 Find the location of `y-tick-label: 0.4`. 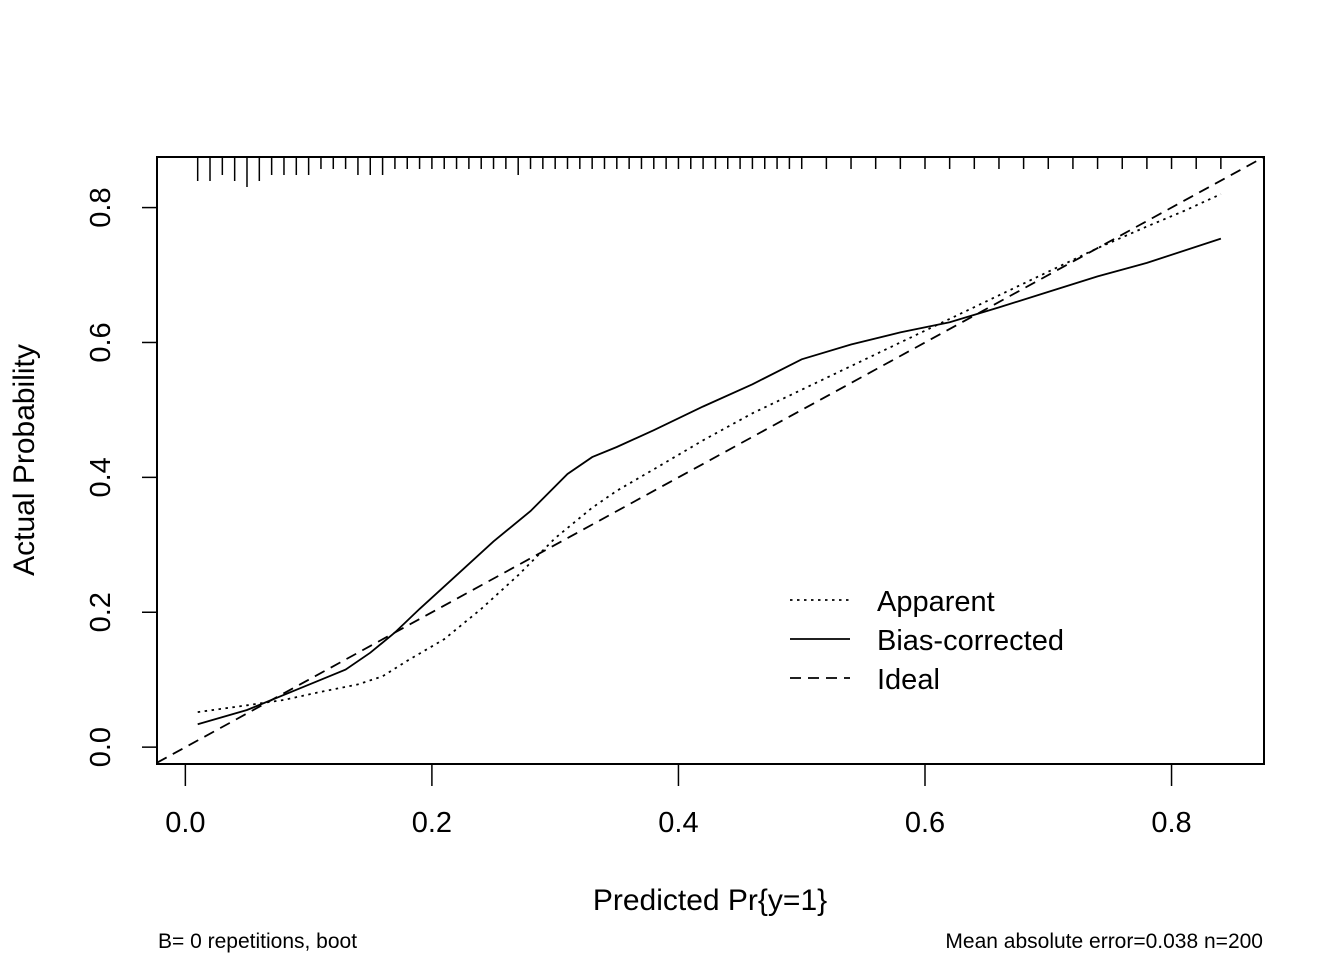

y-tick-label: 0.4 is located at coordinates (101, 477).